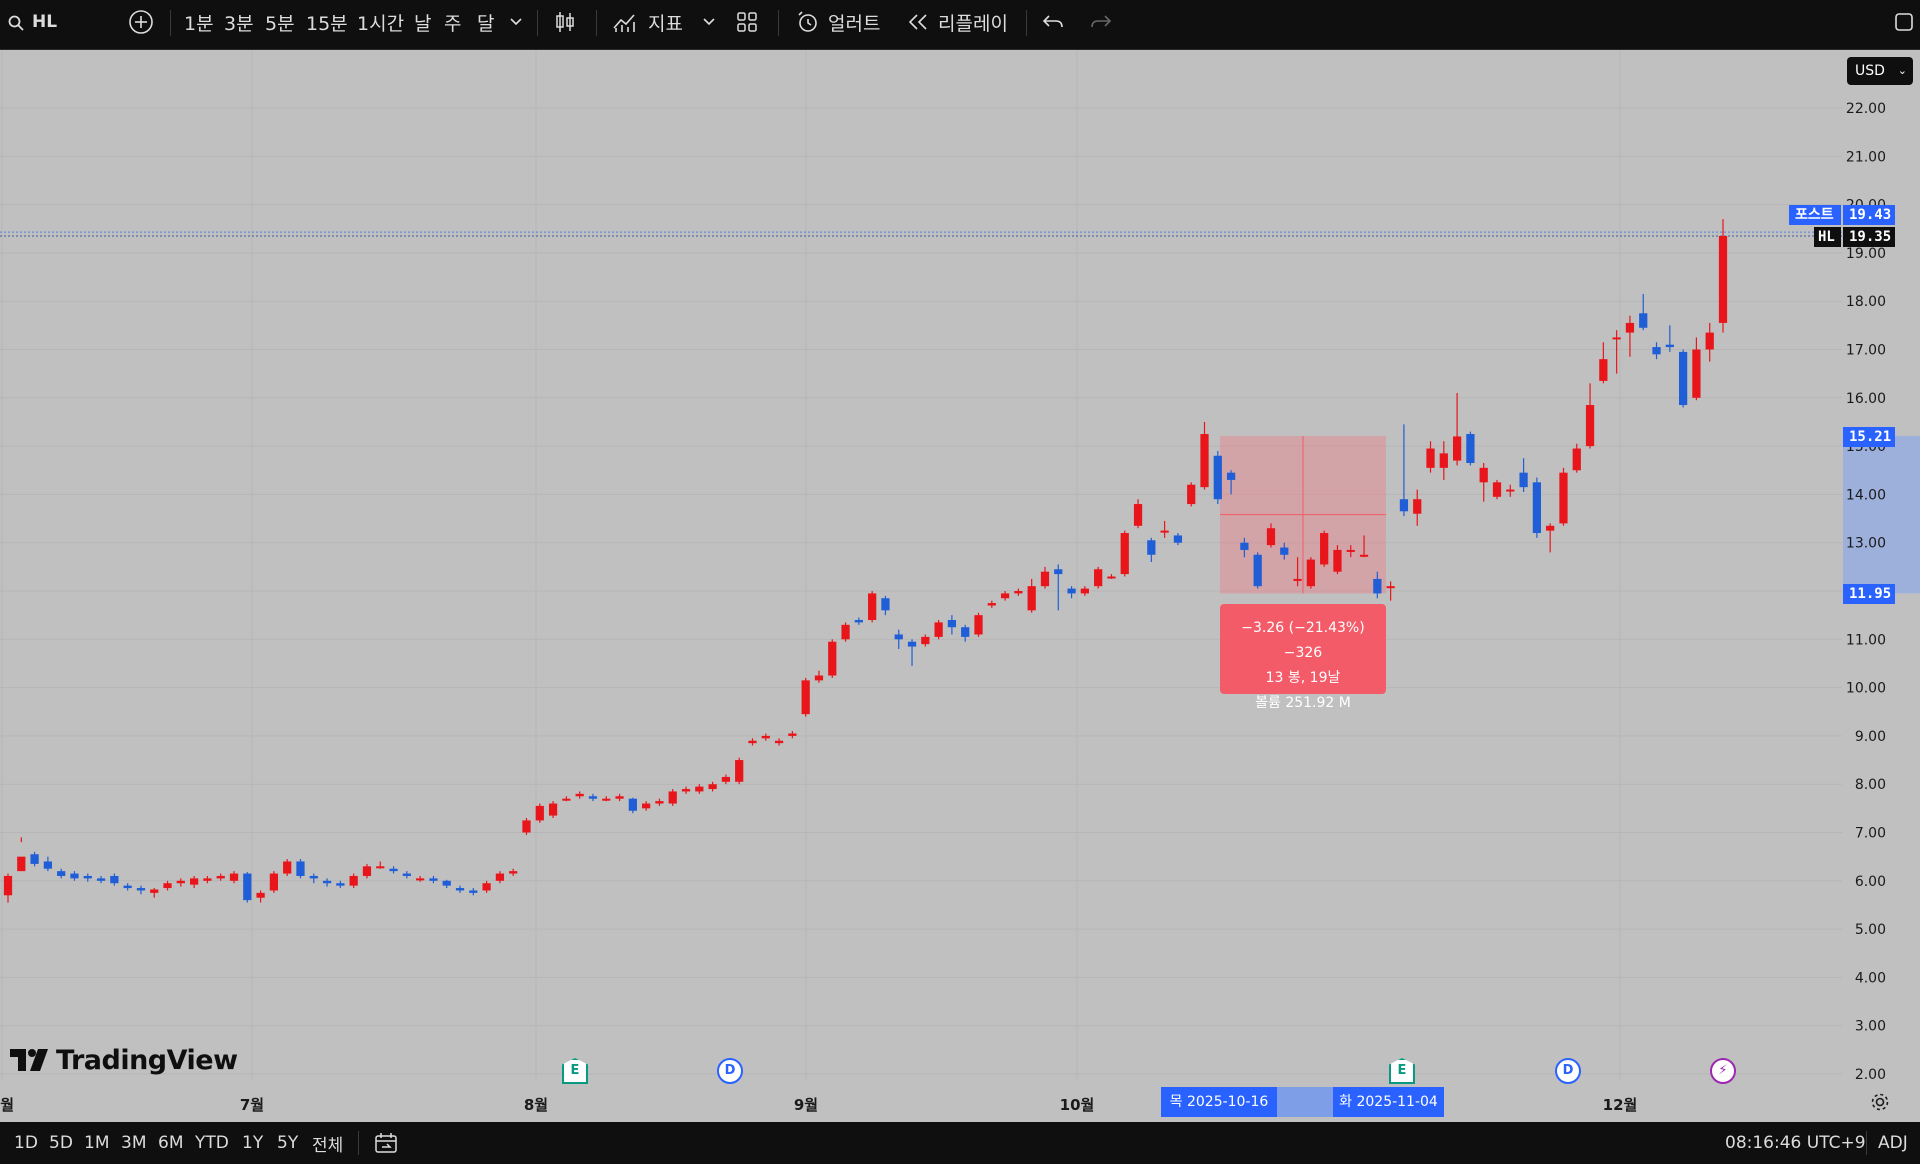 Image resolution: width=1920 pixels, height=1164 pixels. What do you see at coordinates (1870, 71) in the screenshot?
I see `currency-label: USD` at bounding box center [1870, 71].